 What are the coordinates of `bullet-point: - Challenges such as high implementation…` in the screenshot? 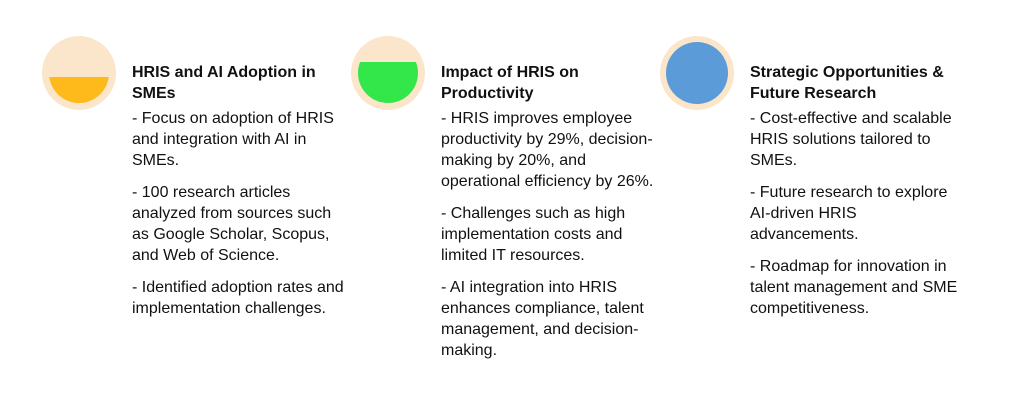 It's located at (533, 234).